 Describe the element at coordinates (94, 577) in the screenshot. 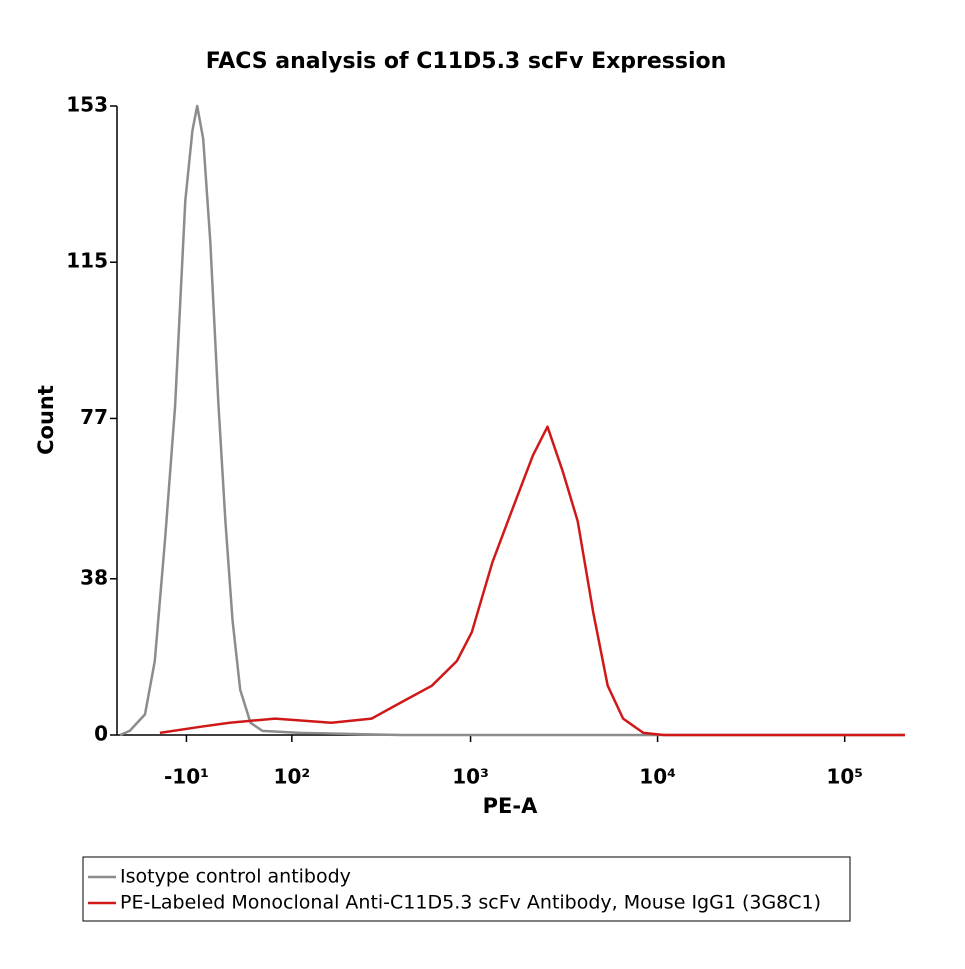

I see `y-tick-label: 38` at that location.